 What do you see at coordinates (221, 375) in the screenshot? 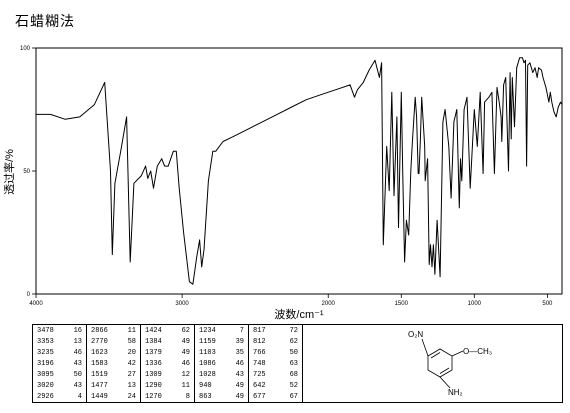
I see `peak-row: 1028 43` at bounding box center [221, 375].